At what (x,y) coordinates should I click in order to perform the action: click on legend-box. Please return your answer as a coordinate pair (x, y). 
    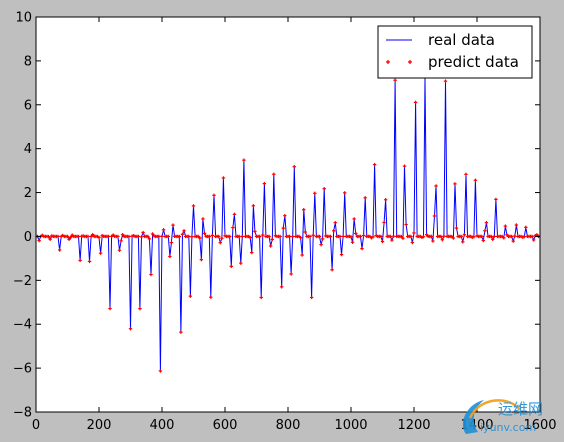
    Looking at the image, I should click on (455, 52).